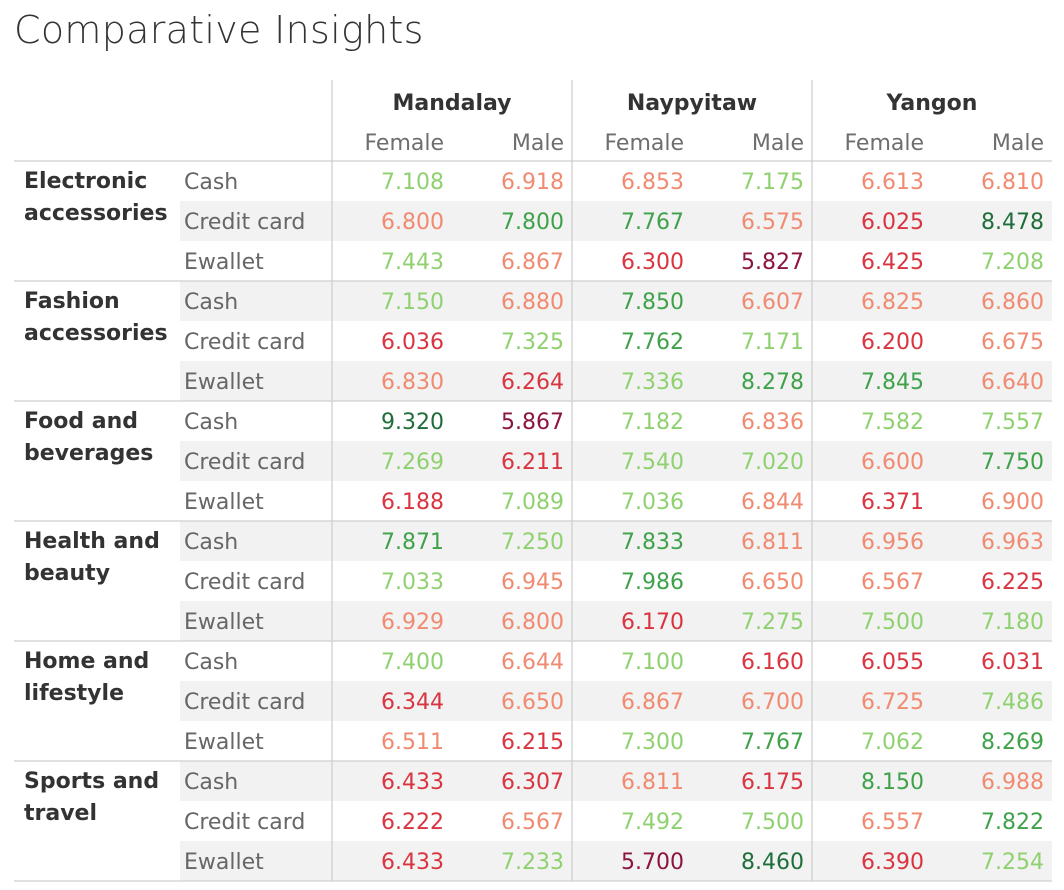  I want to click on product-line-label: Health and, so click(92, 541).